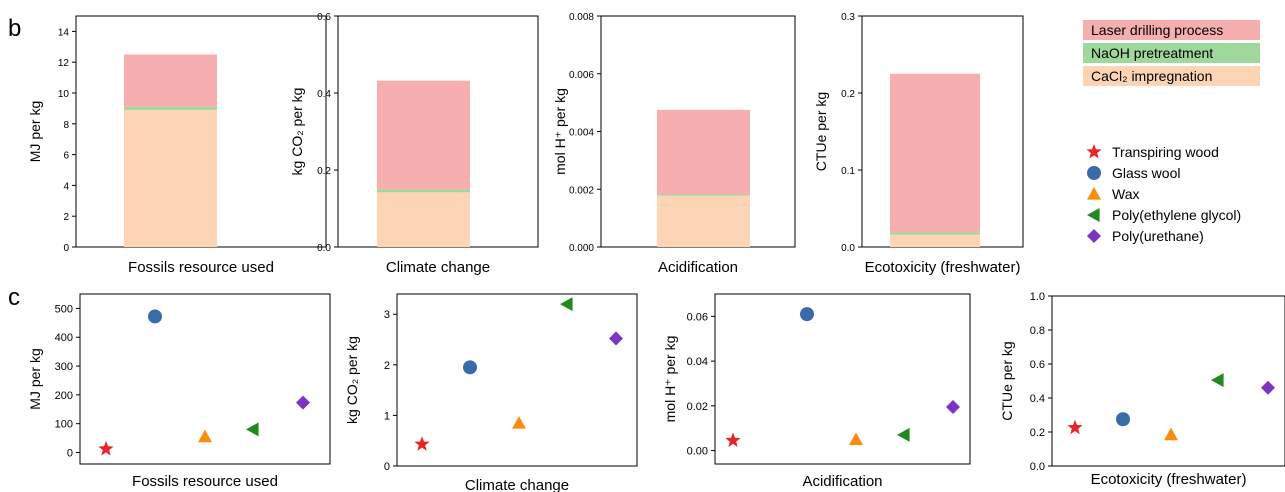  Describe the element at coordinates (581, 17) in the screenshot. I see `y-tick-label: 0.008` at that location.